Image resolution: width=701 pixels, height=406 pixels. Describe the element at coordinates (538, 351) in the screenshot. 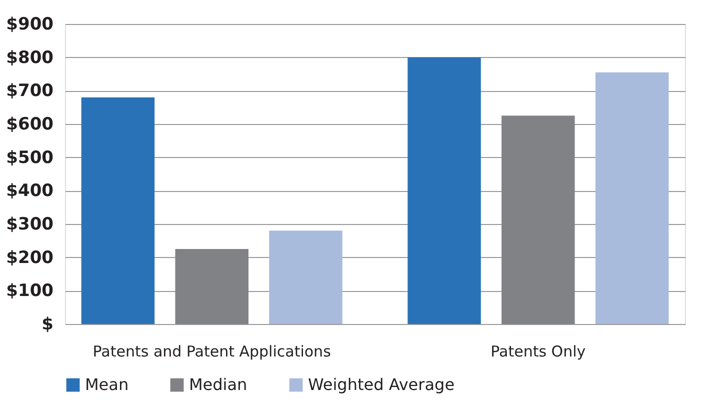

I see `x-tick-label: Patents Only` at that location.